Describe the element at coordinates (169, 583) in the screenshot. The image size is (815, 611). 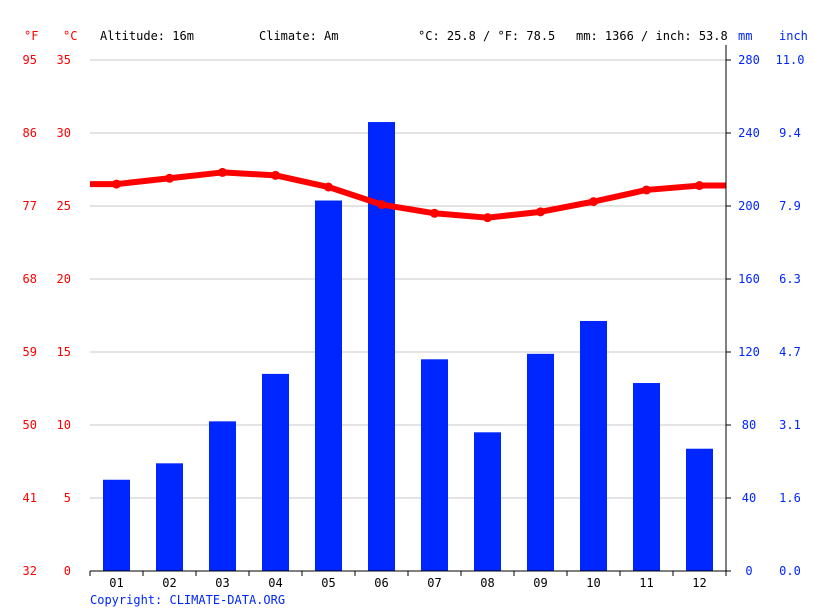
I see `x-tick-label: 02` at that location.